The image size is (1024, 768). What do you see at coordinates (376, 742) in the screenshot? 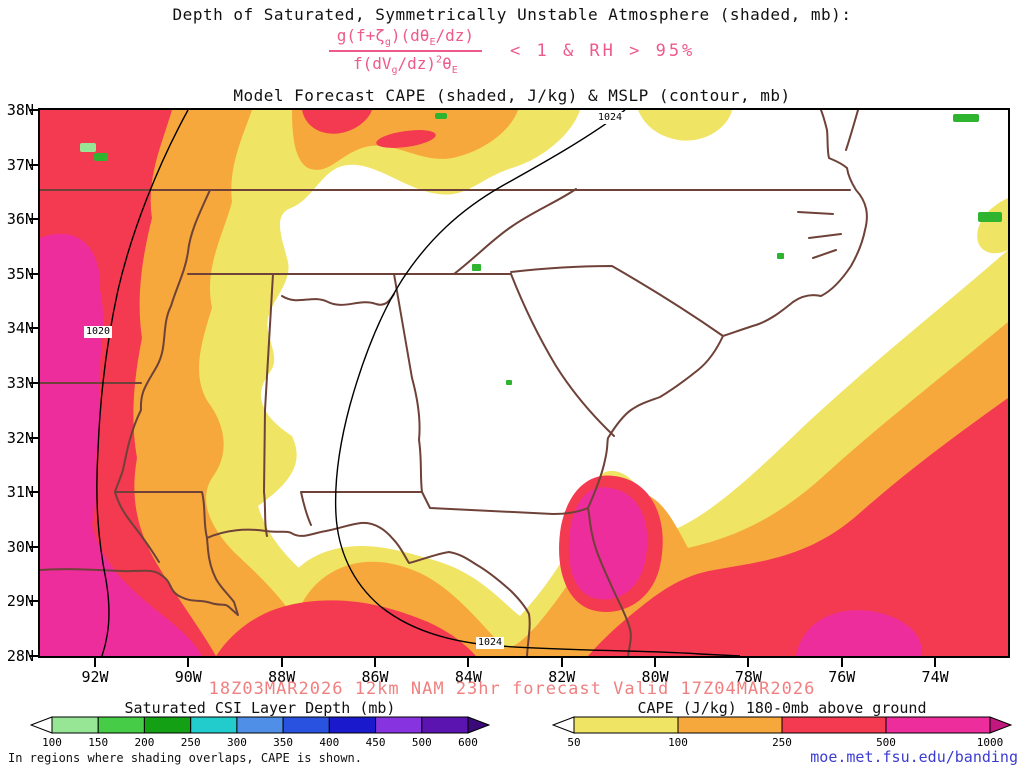
I see `svg-text: 450` at bounding box center [376, 742].